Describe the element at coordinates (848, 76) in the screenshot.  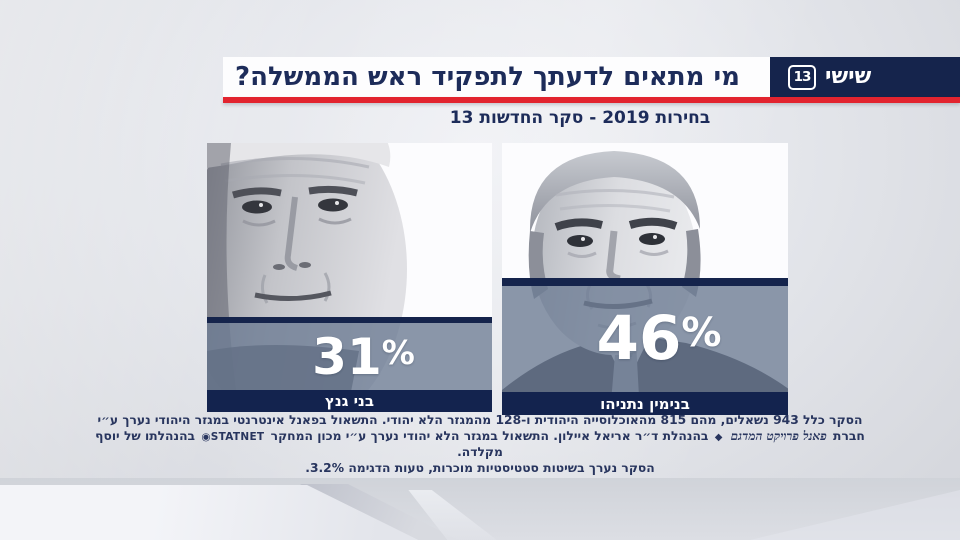
I see `show-name: שישי` at that location.